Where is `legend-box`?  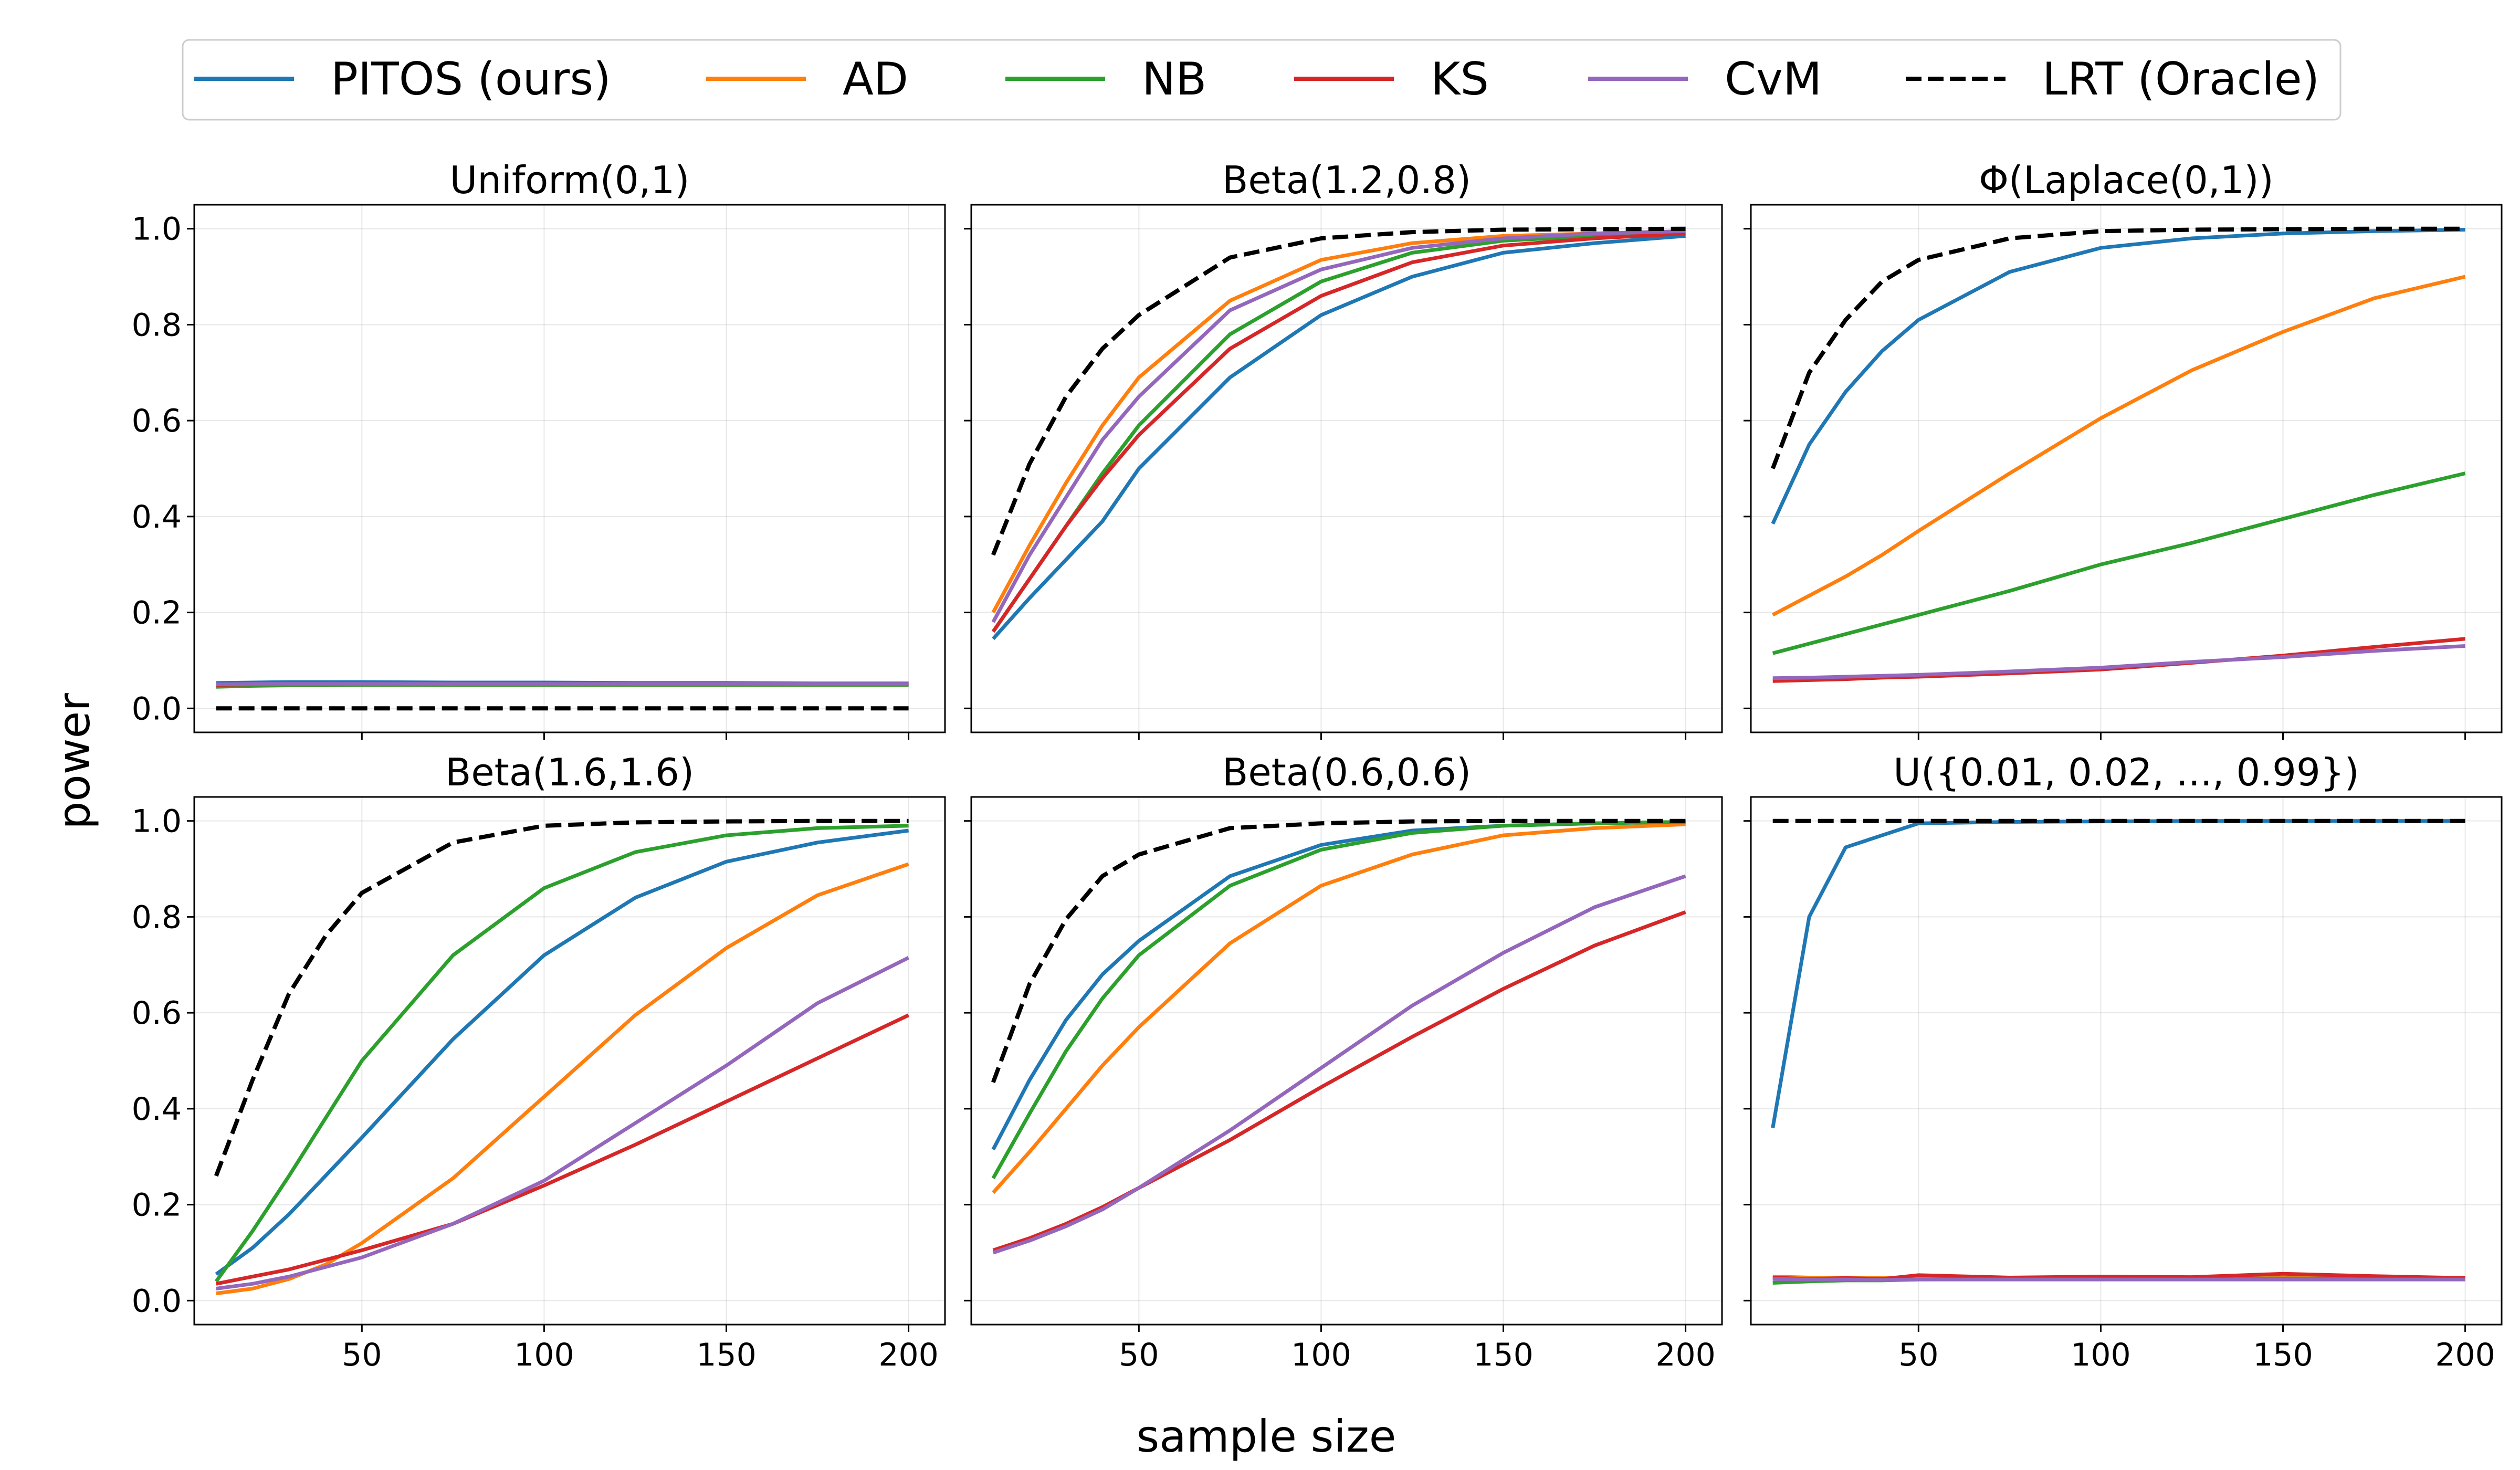
legend-box is located at coordinates (1262, 80).